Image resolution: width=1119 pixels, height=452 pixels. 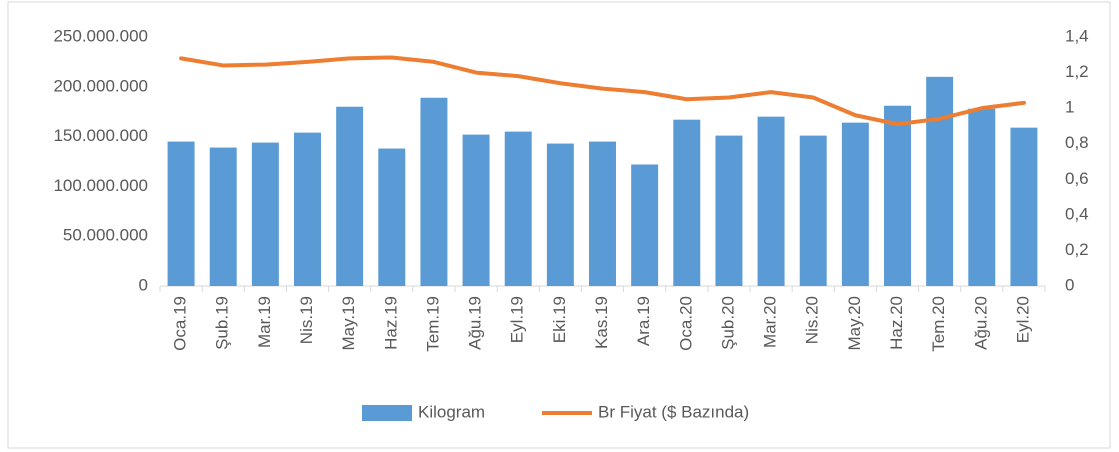 I want to click on x-tick-label: Ağu.20, so click(x=980, y=323).